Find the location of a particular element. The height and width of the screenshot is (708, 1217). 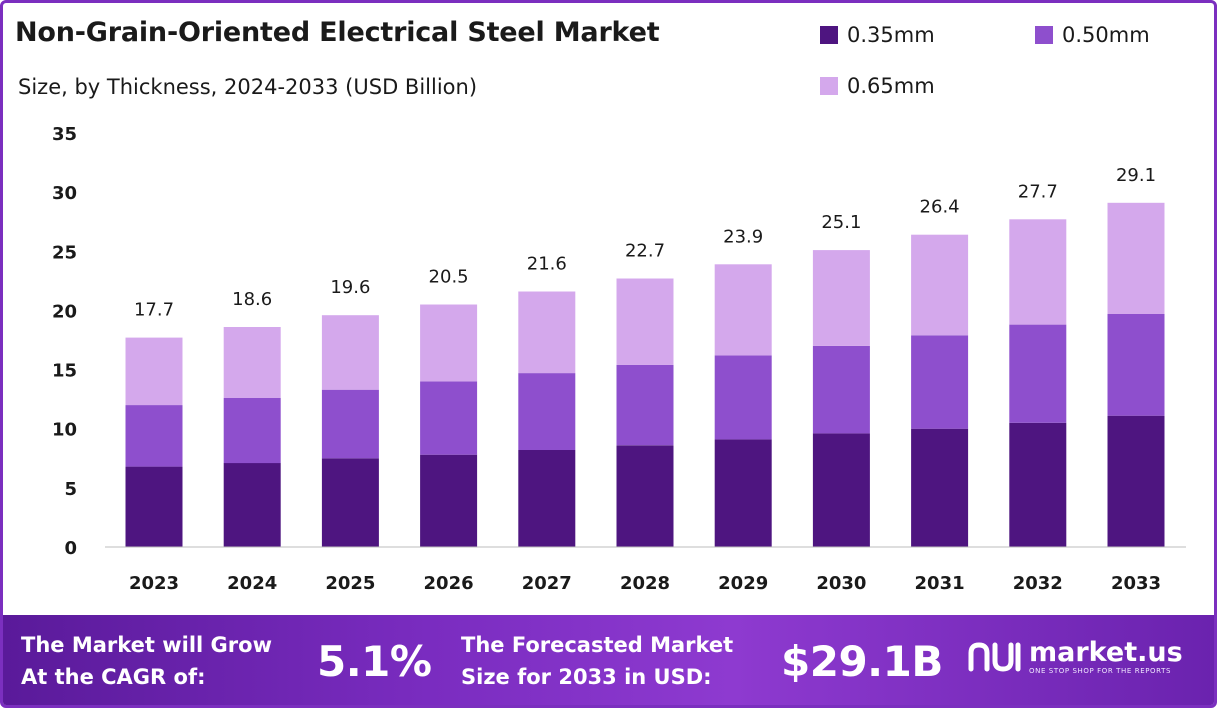

y-tick-label: 30 is located at coordinates (64, 193).